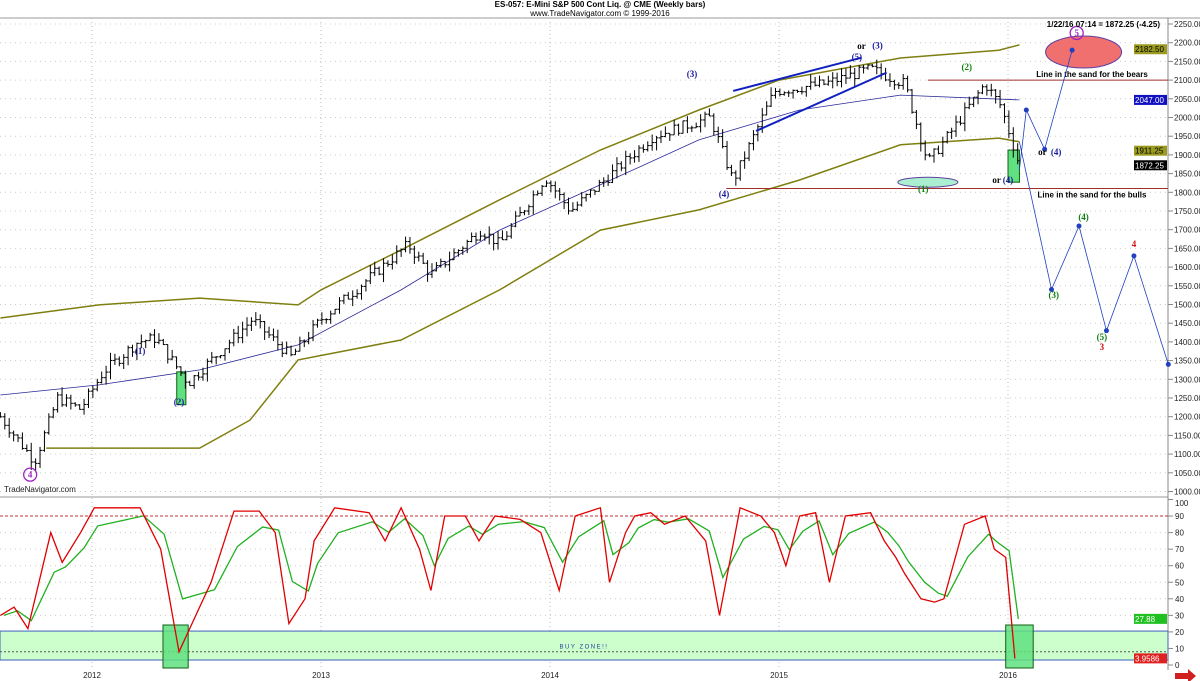  What do you see at coordinates (1179, 648) in the screenshot?
I see `osc-tick-label: 10` at bounding box center [1179, 648].